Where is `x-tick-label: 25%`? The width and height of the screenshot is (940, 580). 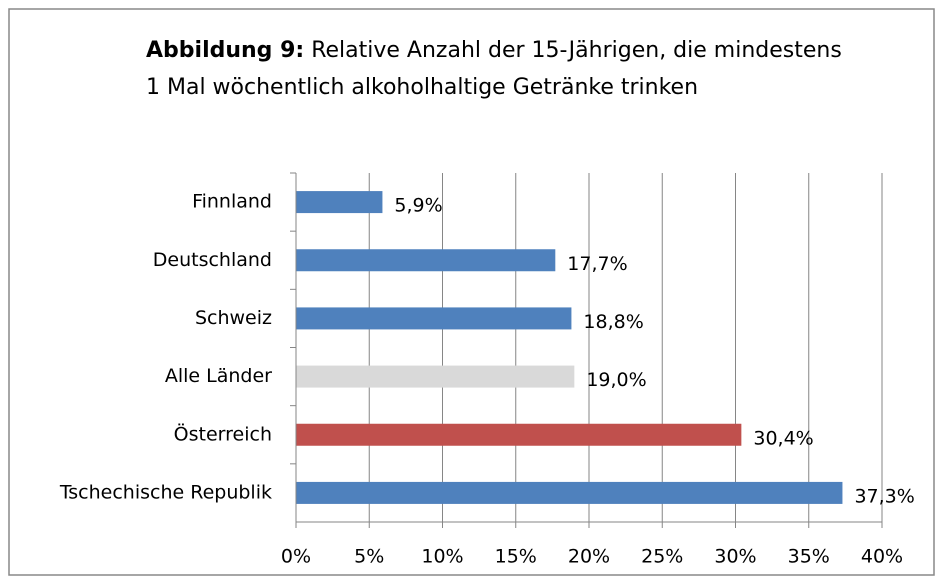 x-tick-label: 25% is located at coordinates (662, 557).